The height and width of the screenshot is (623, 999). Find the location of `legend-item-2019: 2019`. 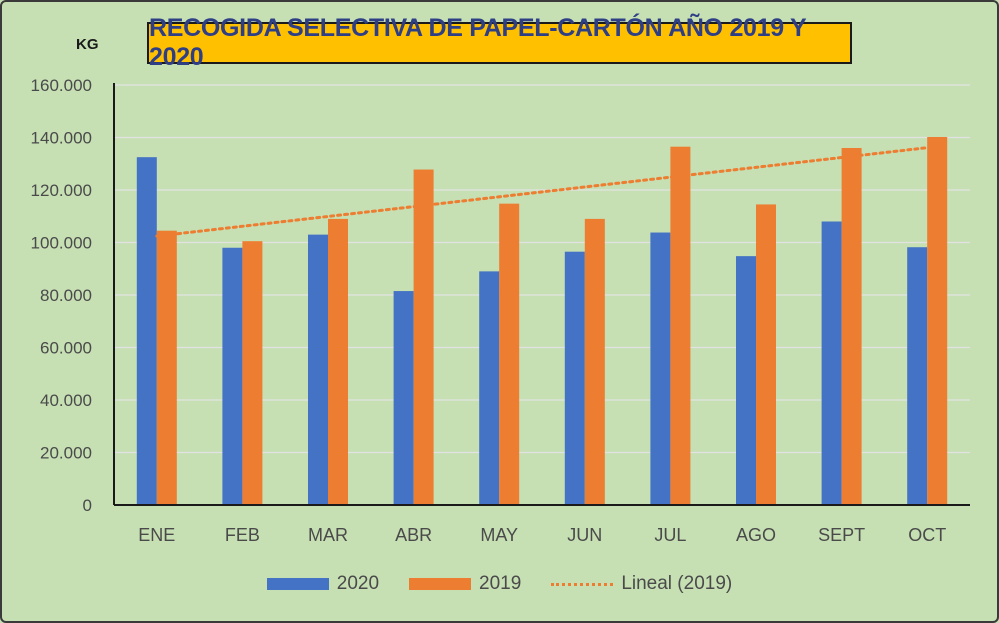

legend-item-2019: 2019 is located at coordinates (465, 584).